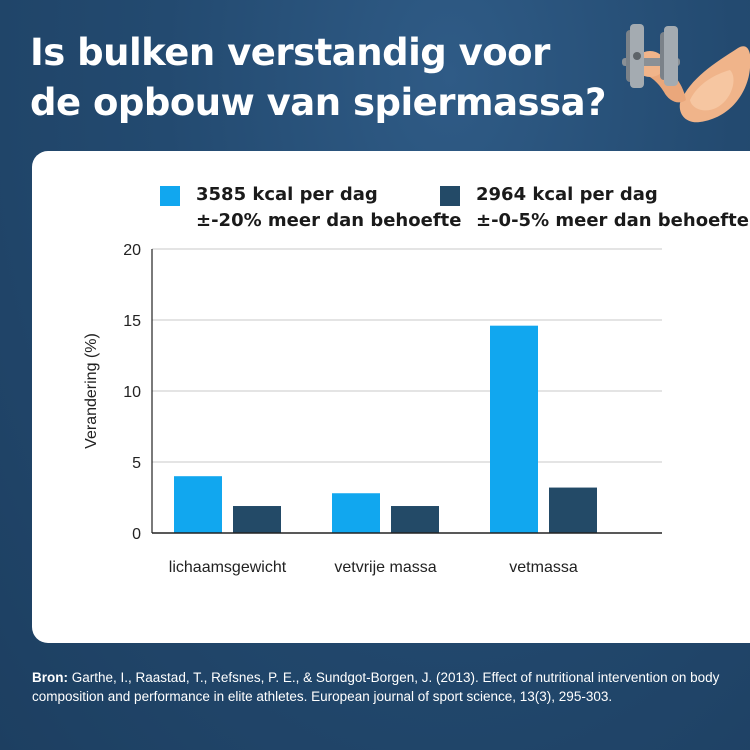  Describe the element at coordinates (450, 196) in the screenshot. I see `legend-swatch-low-kcal` at that location.